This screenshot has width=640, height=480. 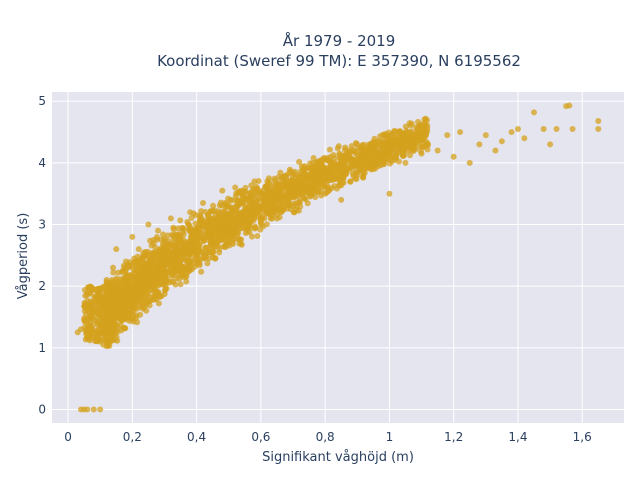 What do you see at coordinates (390, 437) in the screenshot?
I see `x-tick-label: 1` at bounding box center [390, 437].